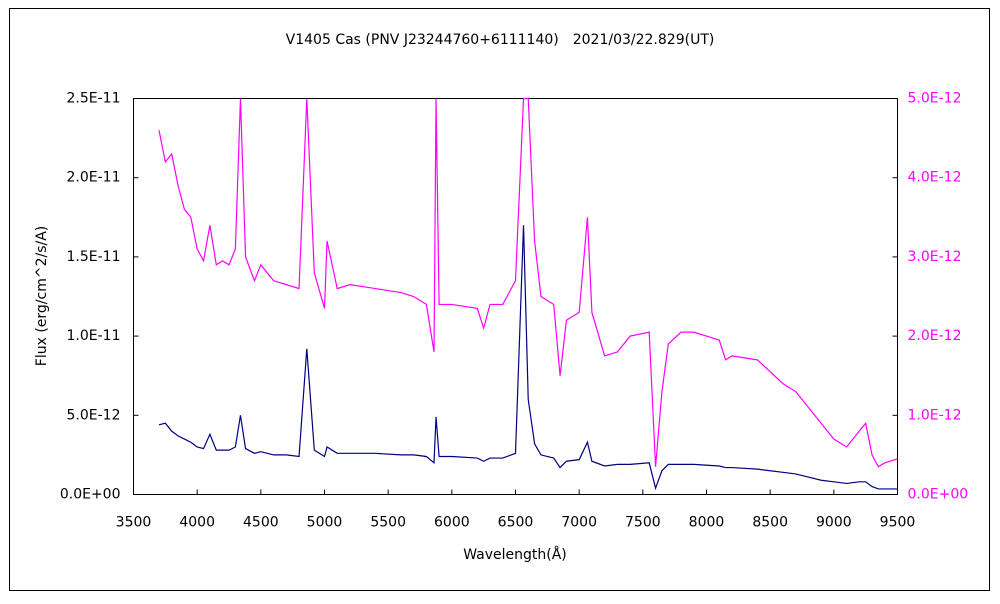  Describe the element at coordinates (388, 523) in the screenshot. I see `x-tick-label: 5500` at that location.